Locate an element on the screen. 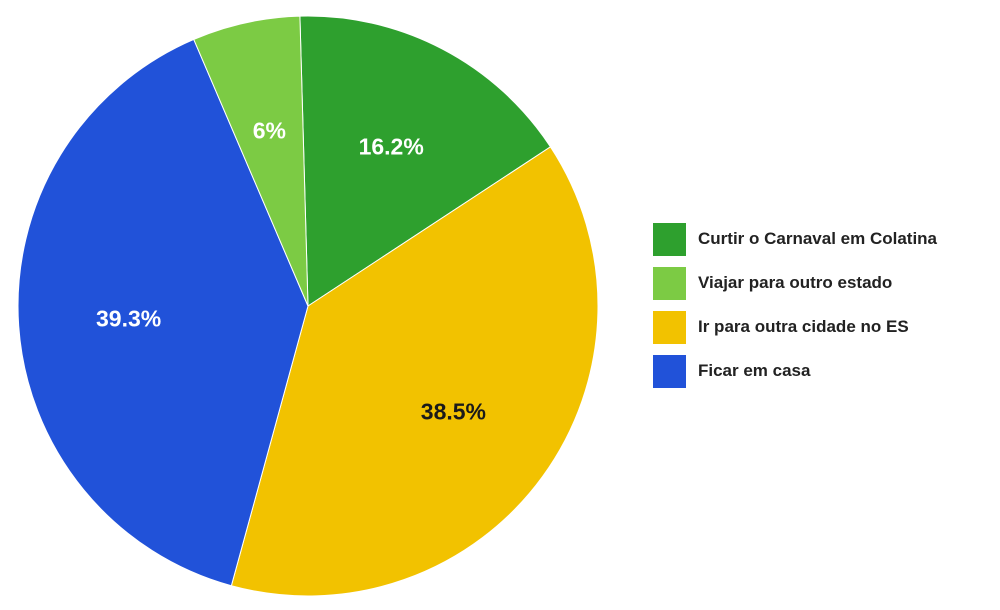 The width and height of the screenshot is (1000, 610). legend-label: Ir para outra cidade no ES is located at coordinates (803, 326).